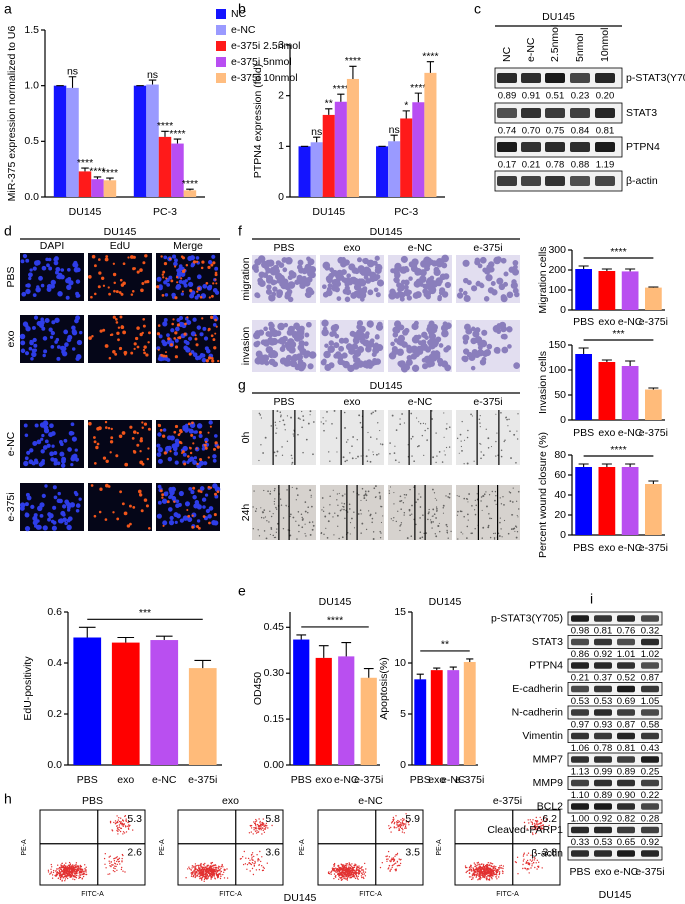 This screenshot has width=685, height=904. What do you see at coordinates (531, 49) in the screenshot?
I see `column-label: e-NC` at bounding box center [531, 49].